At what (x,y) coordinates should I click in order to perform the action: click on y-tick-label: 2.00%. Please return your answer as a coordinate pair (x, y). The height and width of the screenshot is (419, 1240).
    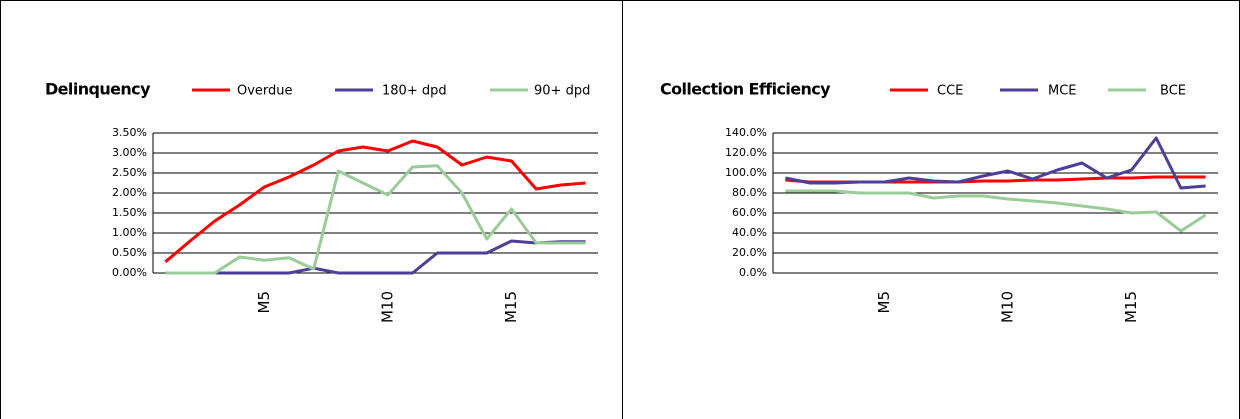
    Looking at the image, I should click on (129, 192).